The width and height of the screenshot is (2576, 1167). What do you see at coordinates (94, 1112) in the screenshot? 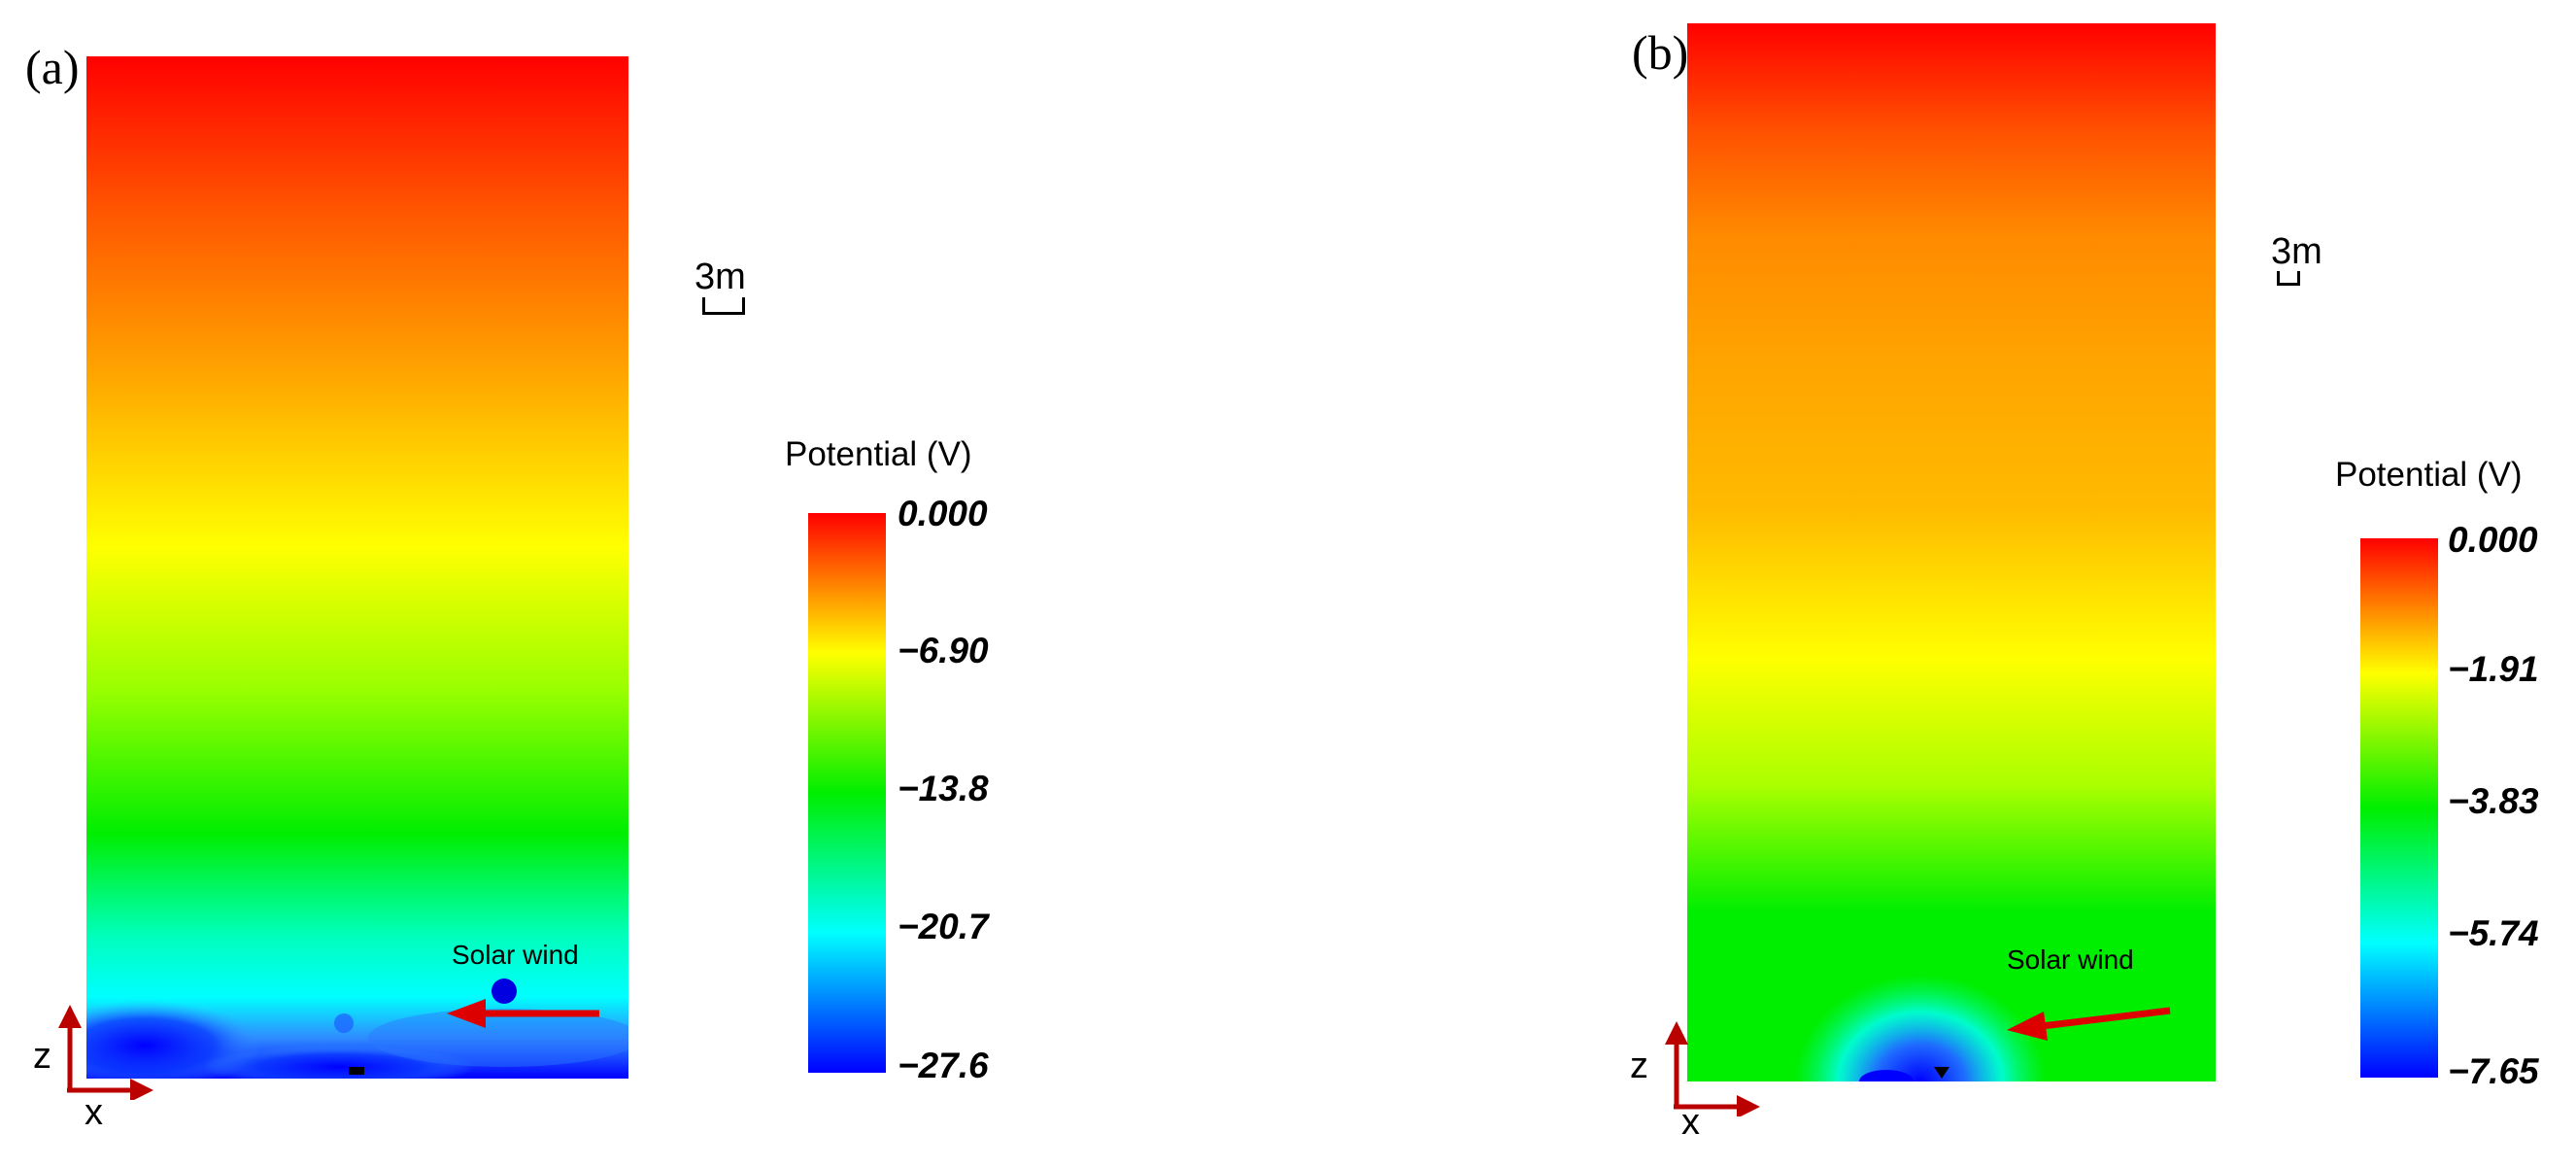
I see `axis-label-x-a: x` at bounding box center [94, 1112].